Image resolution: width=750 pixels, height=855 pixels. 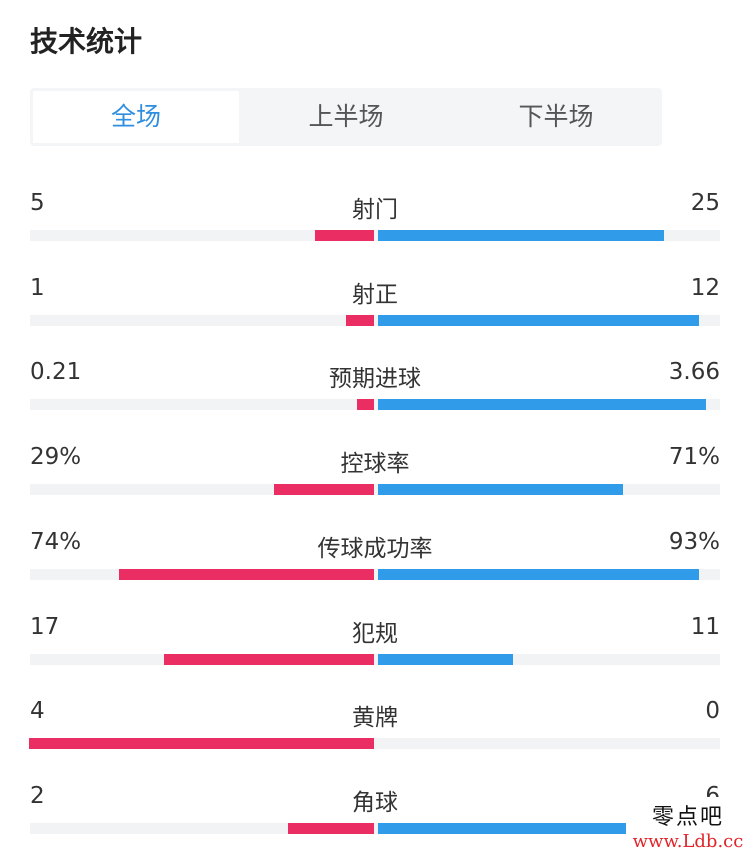 I want to click on stat-row: 1 射正 12, so click(x=375, y=310).